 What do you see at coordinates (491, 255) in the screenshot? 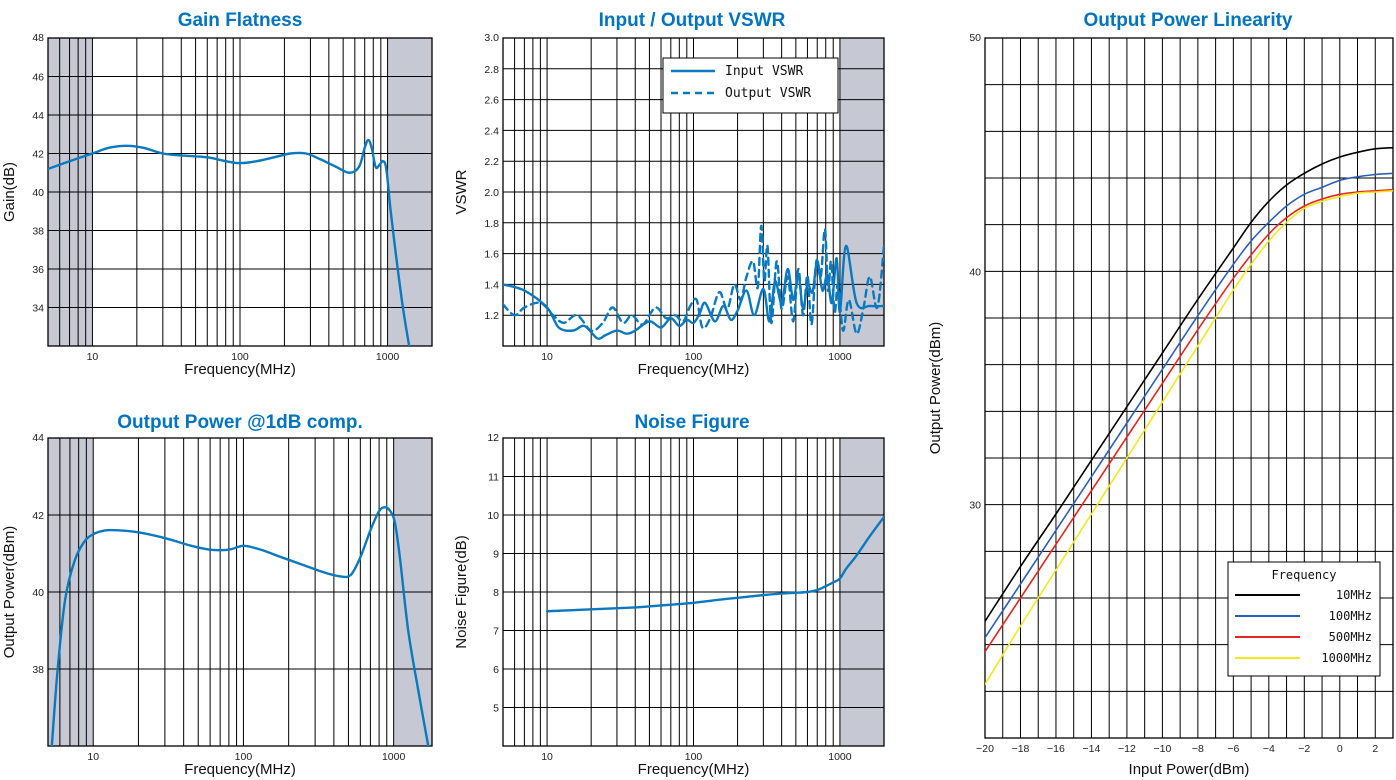
I see `y-tick-label: 1.6` at bounding box center [491, 255].